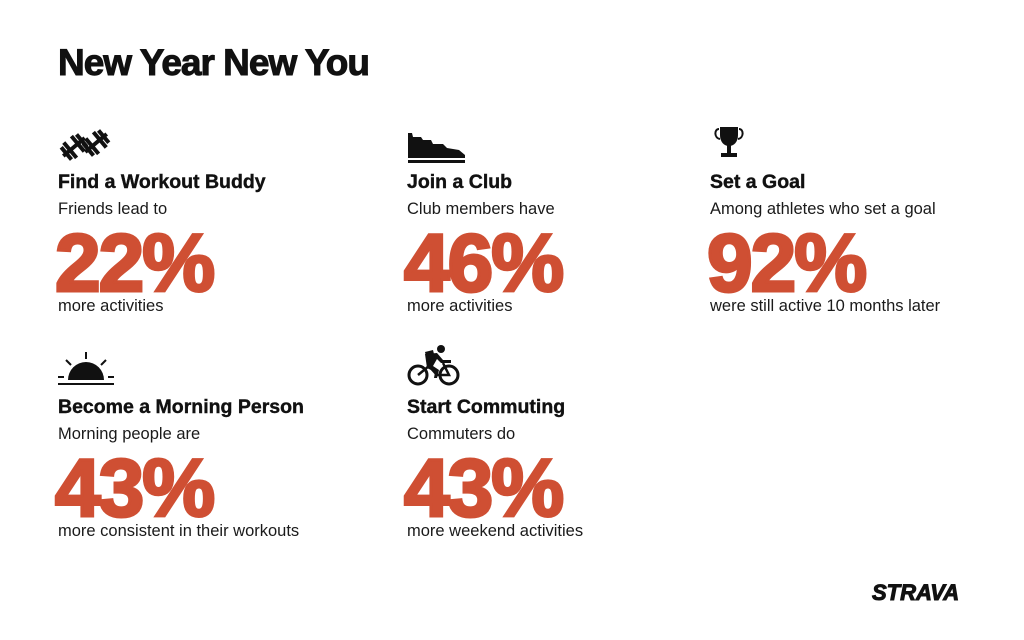 The image size is (1024, 640). Describe the element at coordinates (758, 182) in the screenshot. I see `card-title: Set a Goal` at that location.